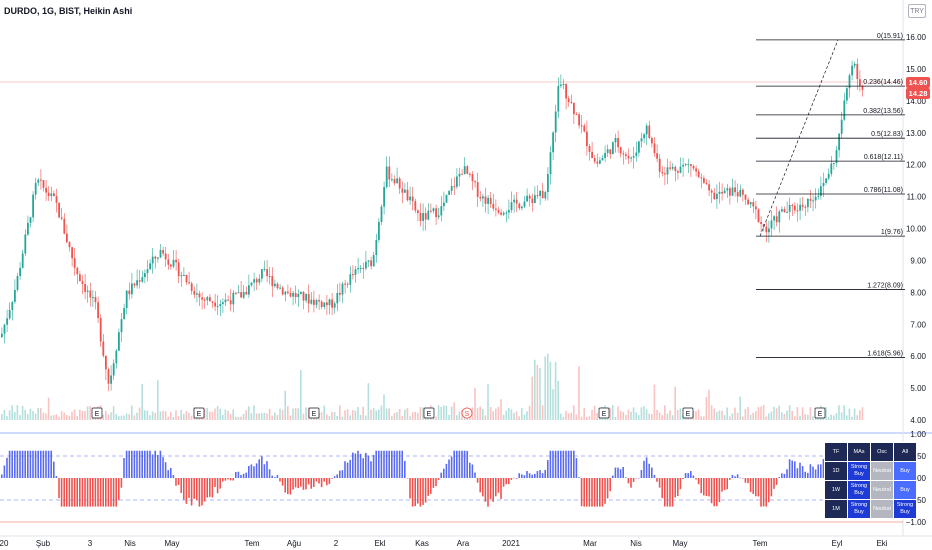 The image size is (932, 550). I want to click on time-axis-label: Kas, so click(422, 543).